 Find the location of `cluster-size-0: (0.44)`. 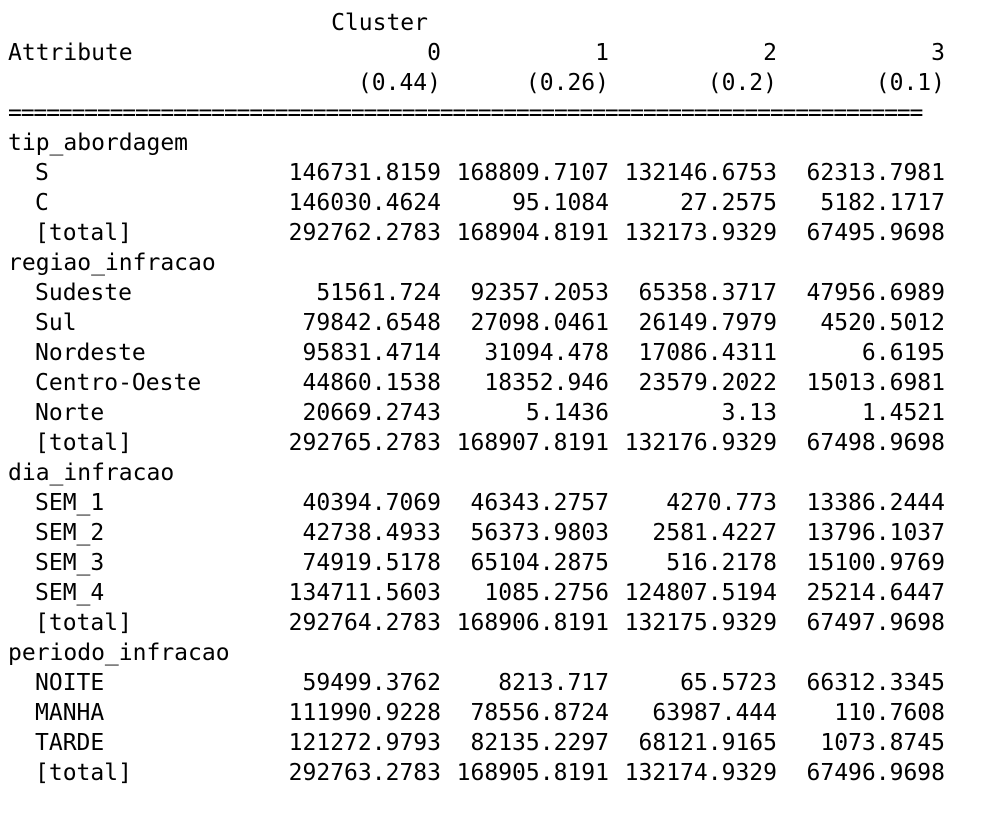

cluster-size-0: (0.44) is located at coordinates (399, 83).